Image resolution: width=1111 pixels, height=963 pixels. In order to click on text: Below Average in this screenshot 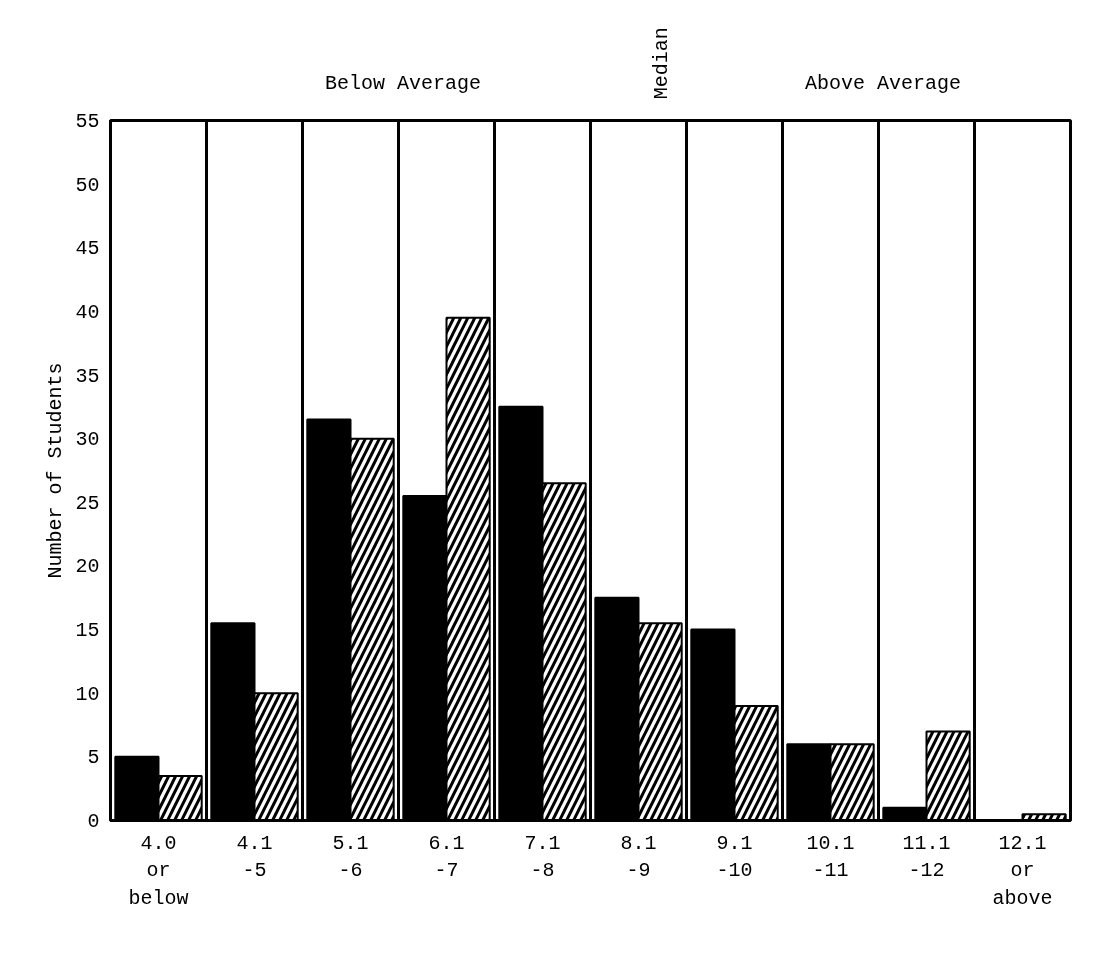, I will do `click(403, 84)`.